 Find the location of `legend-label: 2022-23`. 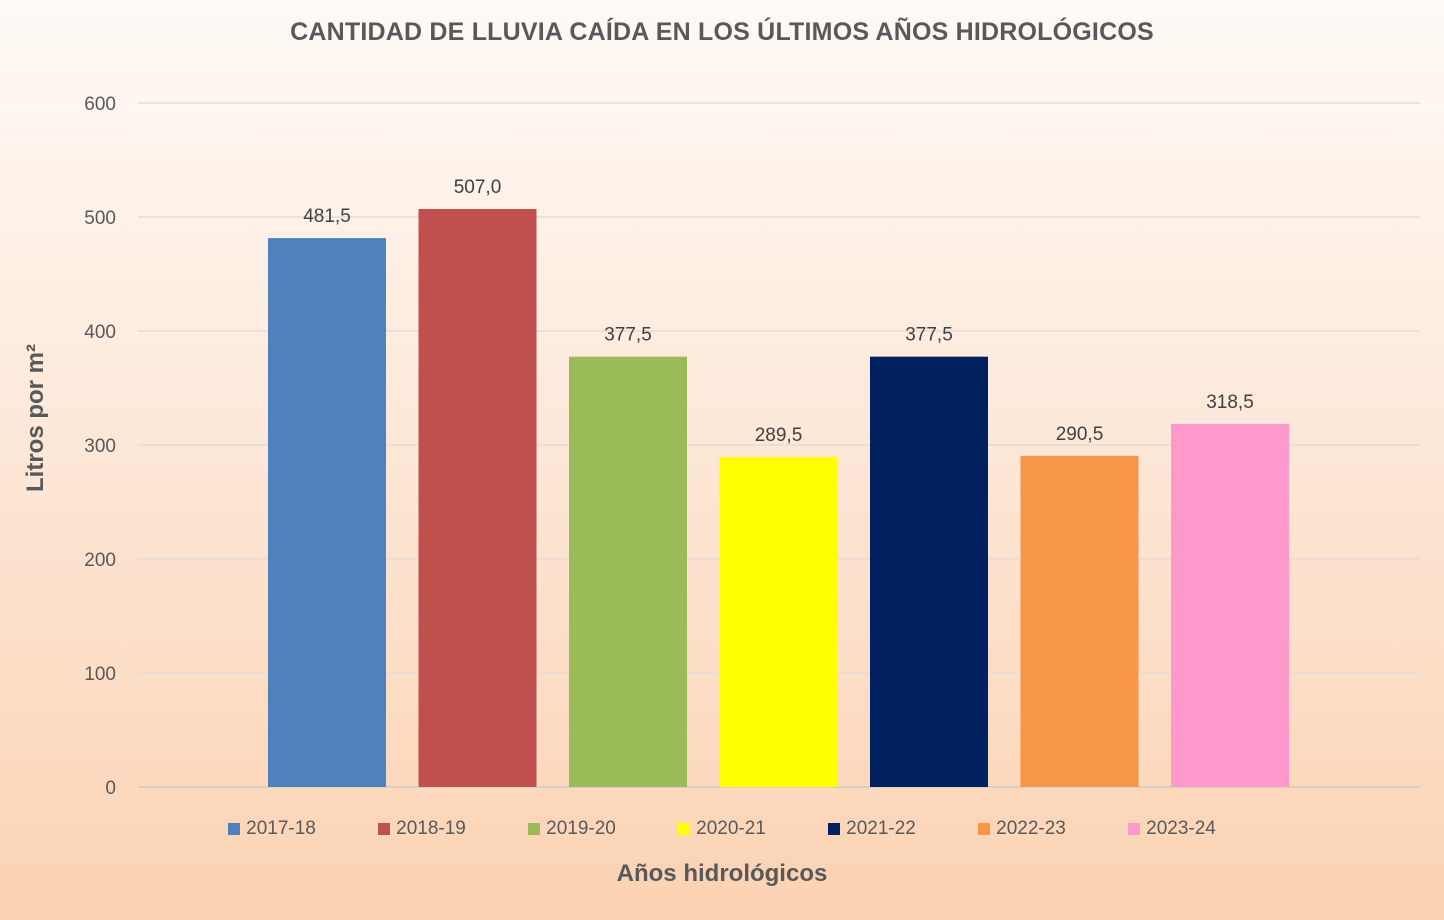

legend-label: 2022-23 is located at coordinates (1031, 828).